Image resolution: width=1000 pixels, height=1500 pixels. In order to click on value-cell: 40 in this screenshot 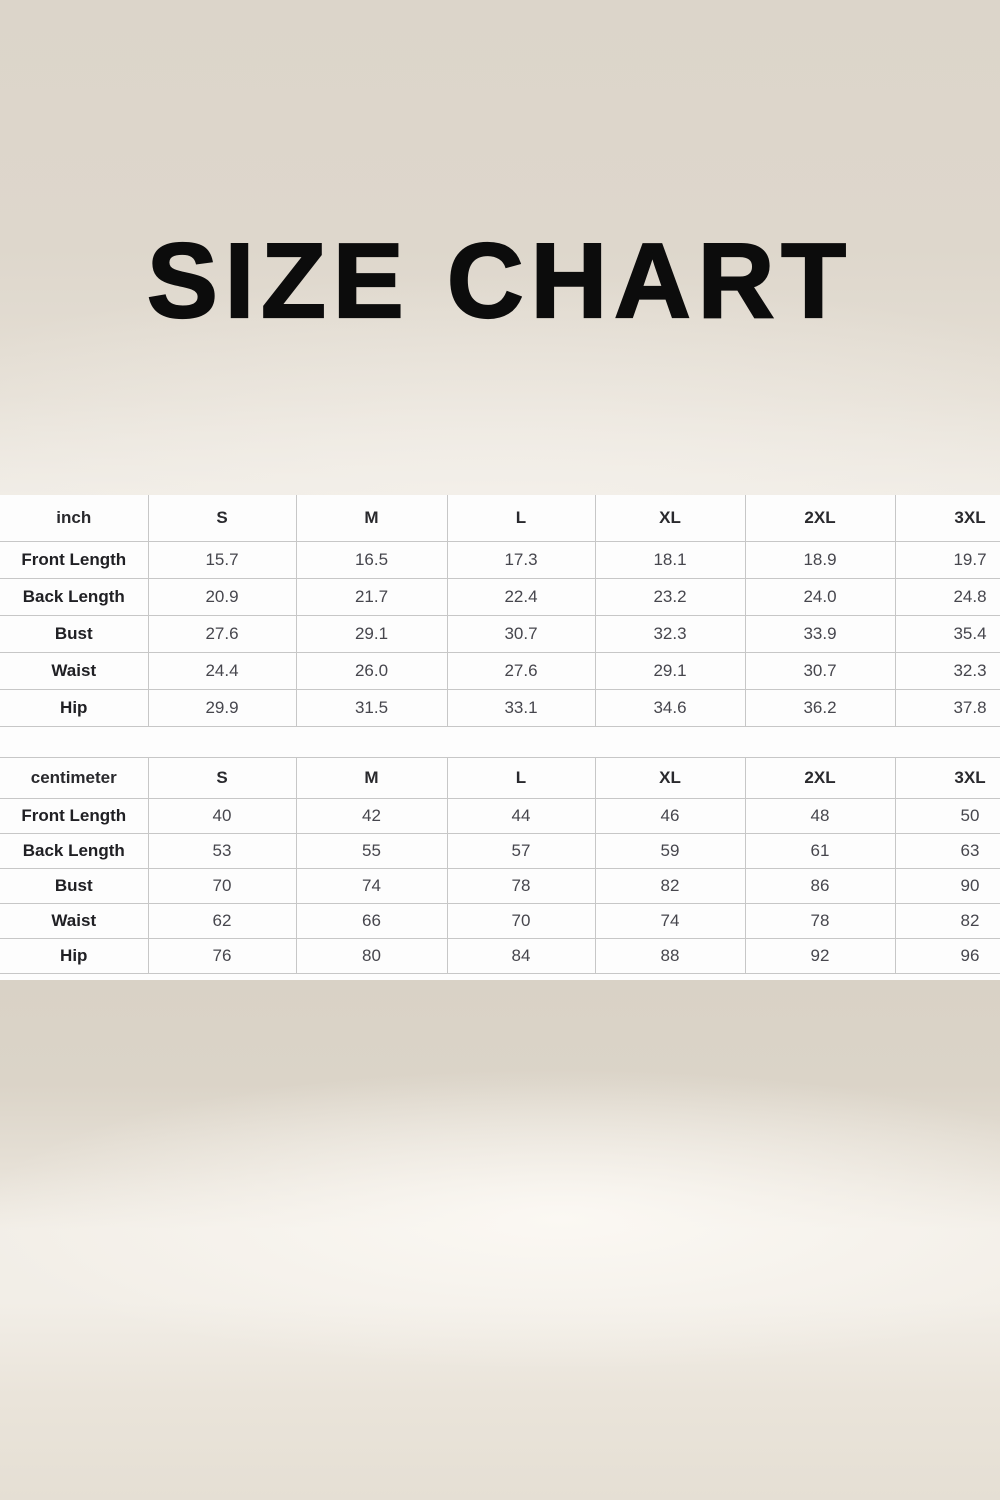, I will do `click(222, 816)`.